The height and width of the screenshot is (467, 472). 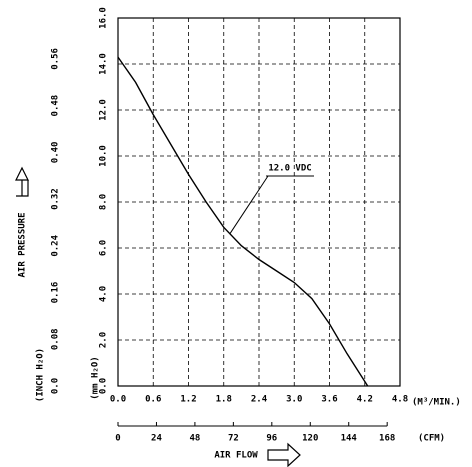 I want to click on y2-tick-label: 0.16, so click(x=56, y=293).